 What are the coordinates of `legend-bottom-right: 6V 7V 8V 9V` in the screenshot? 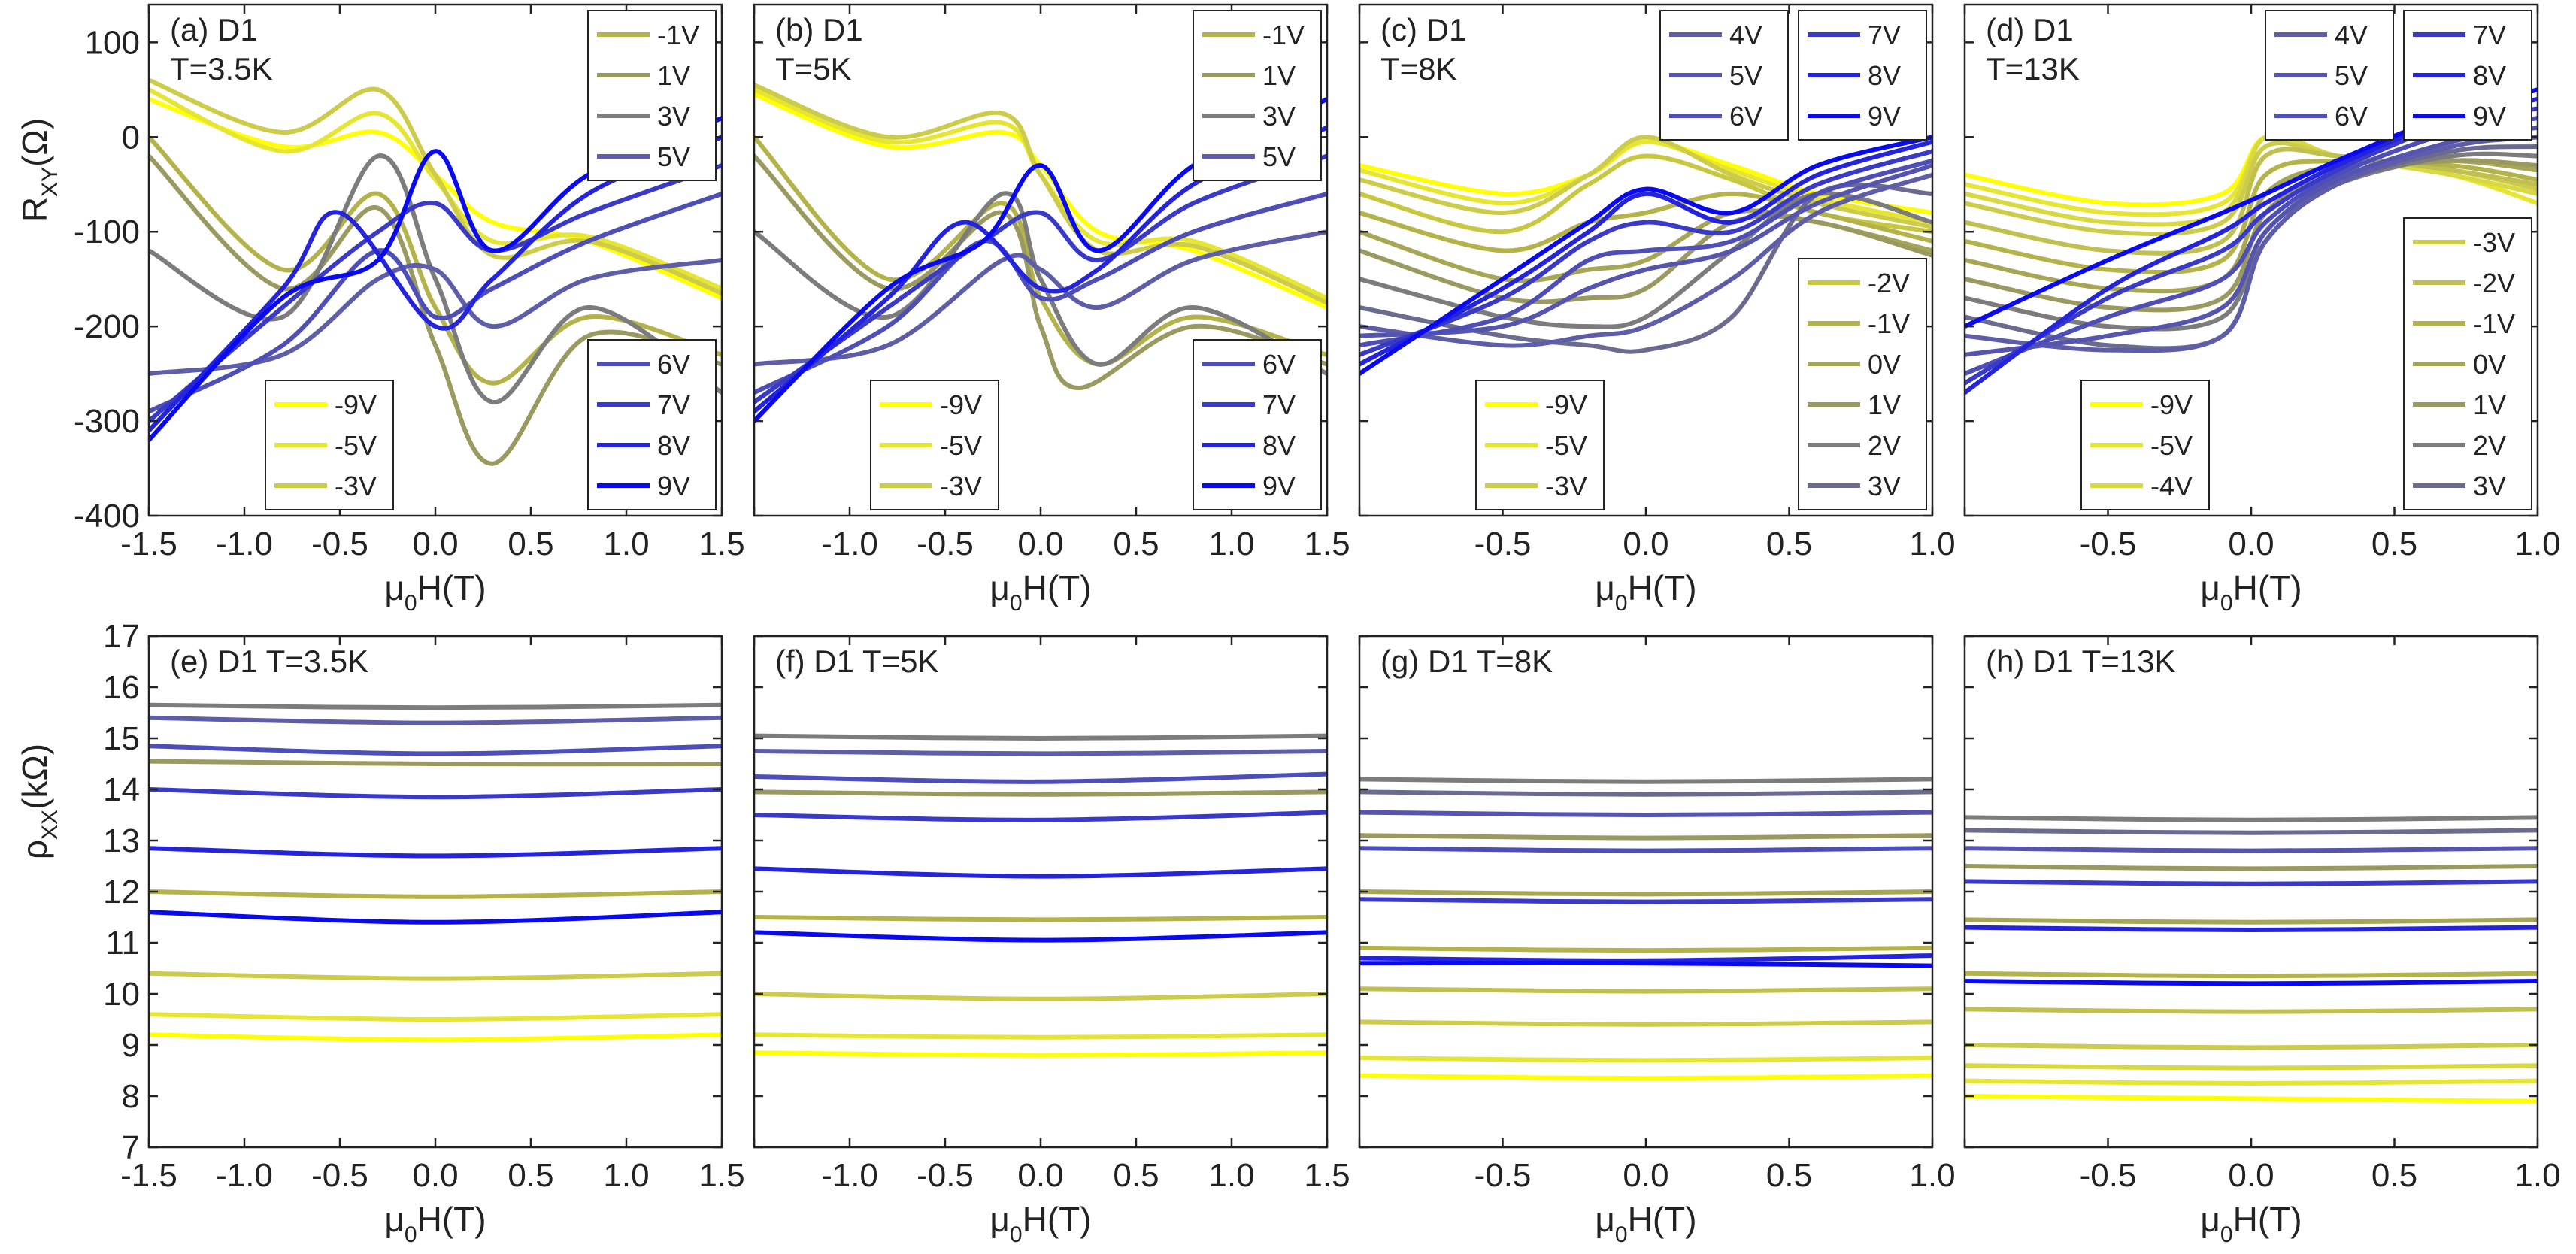 It's located at (652, 425).